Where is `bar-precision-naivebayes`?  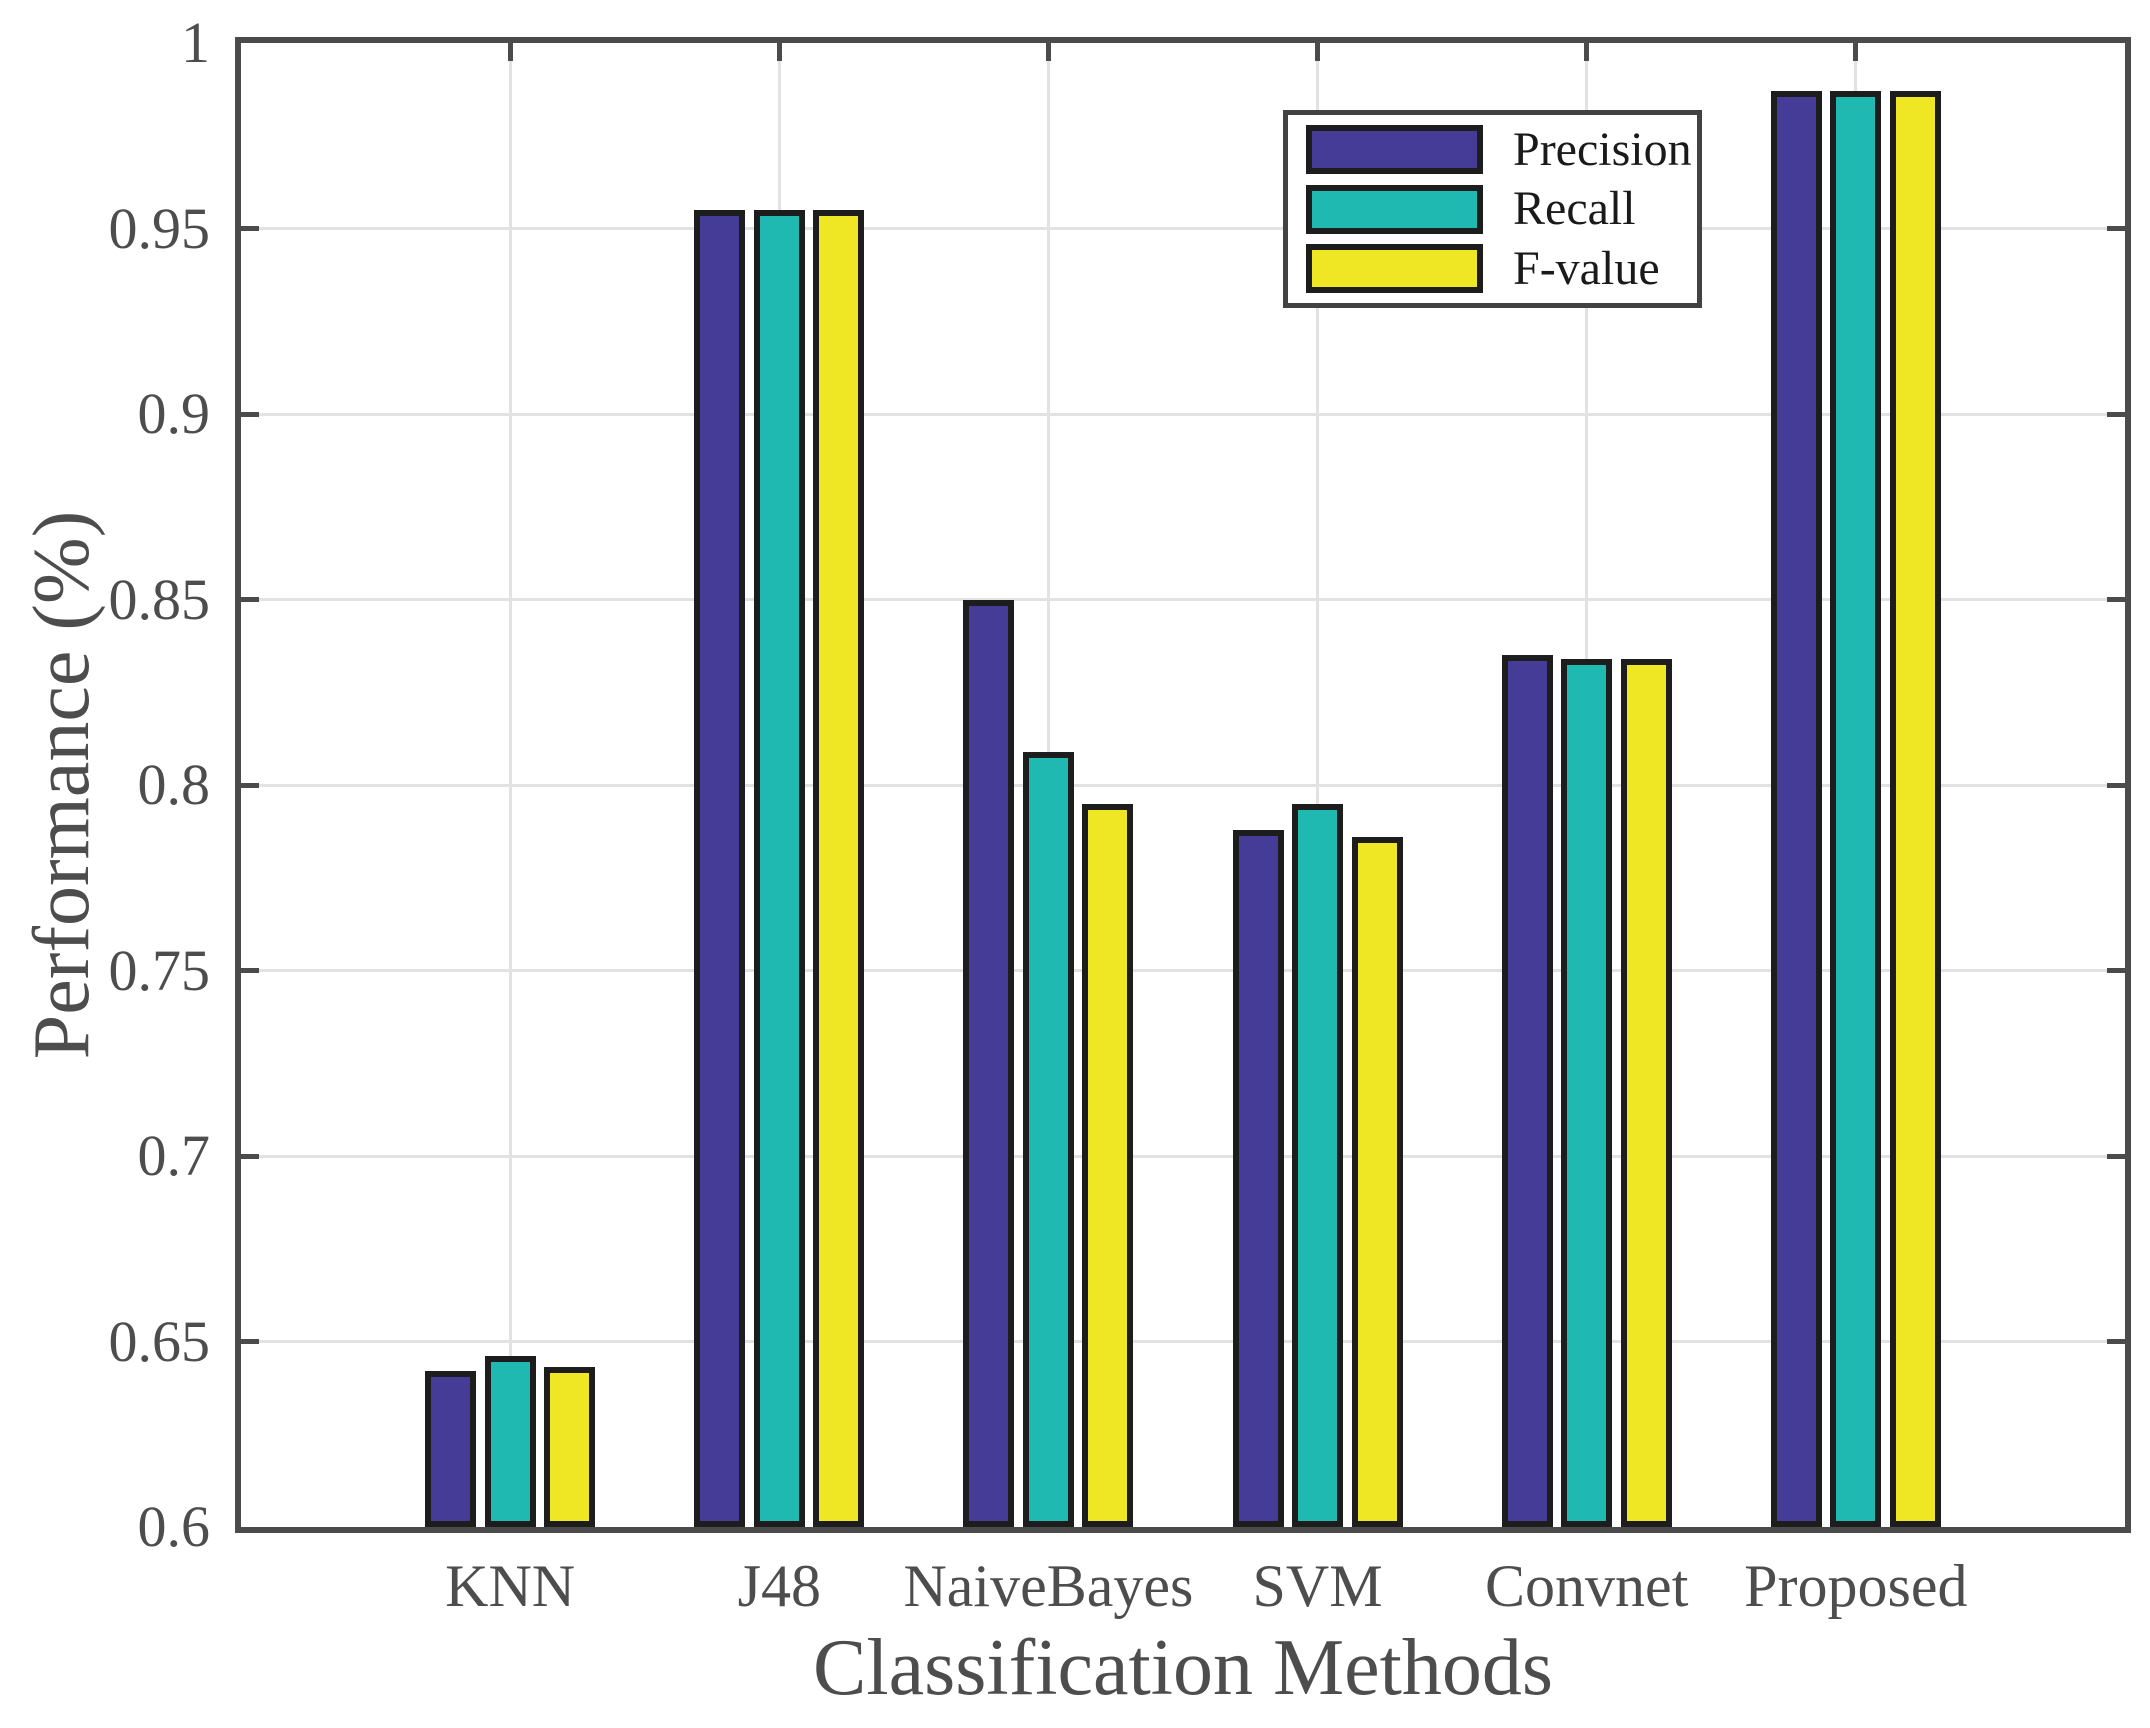 bar-precision-naivebayes is located at coordinates (989, 1063).